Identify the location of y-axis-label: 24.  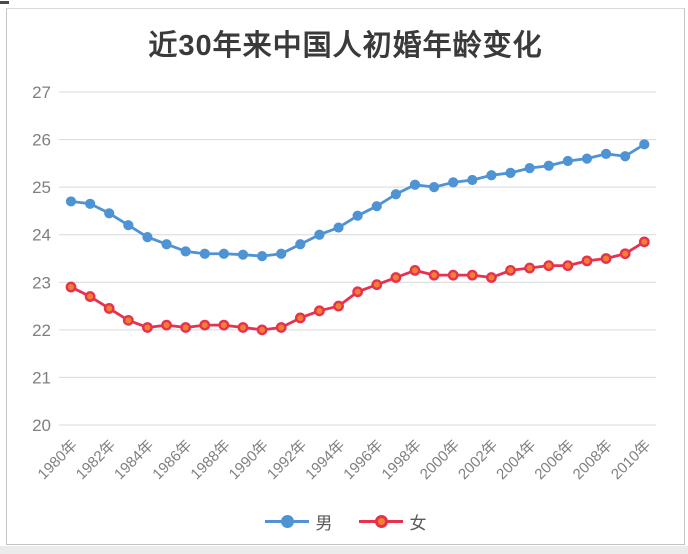
(41, 235).